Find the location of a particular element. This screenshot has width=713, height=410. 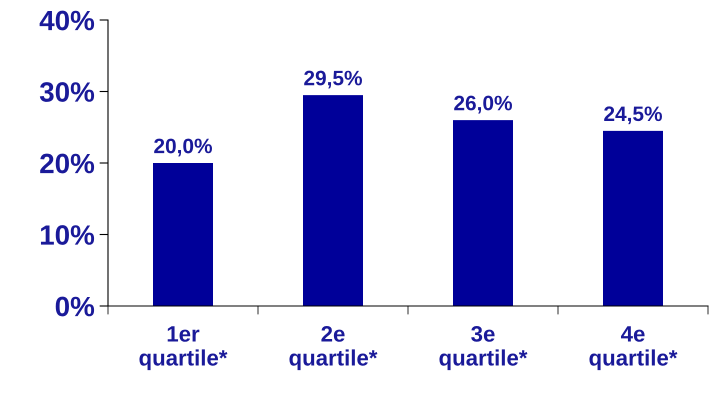

data-label: 24,5% is located at coordinates (633, 115).